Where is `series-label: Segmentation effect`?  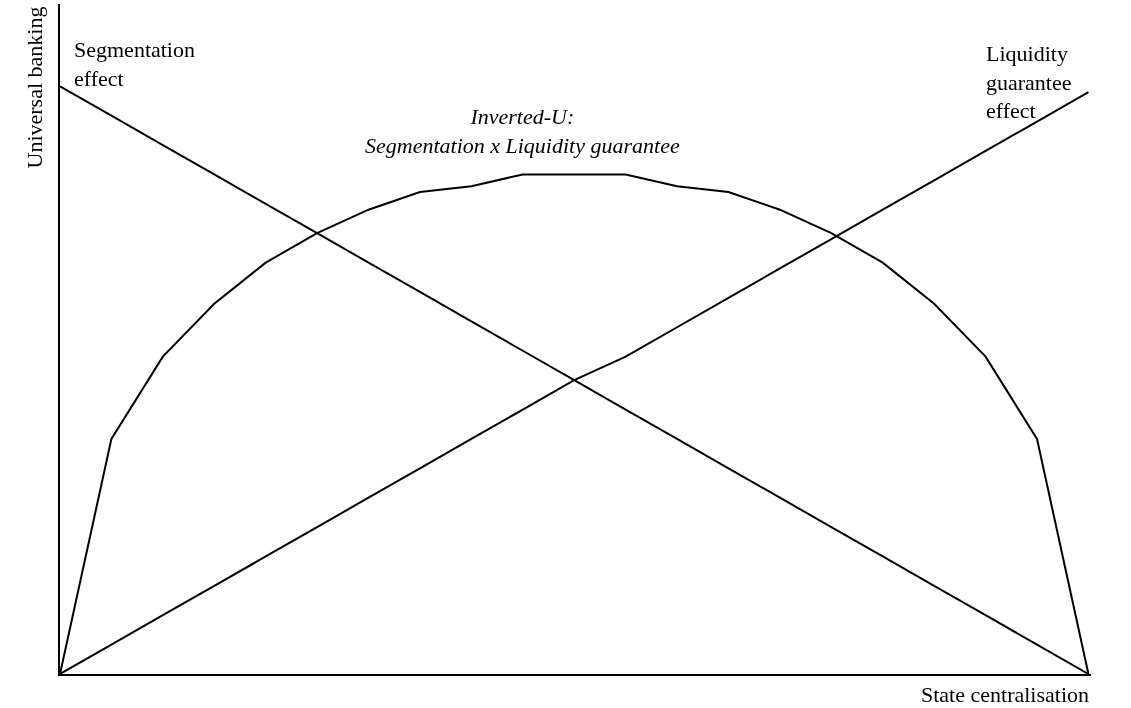
series-label: Segmentation effect is located at coordinates (134, 64).